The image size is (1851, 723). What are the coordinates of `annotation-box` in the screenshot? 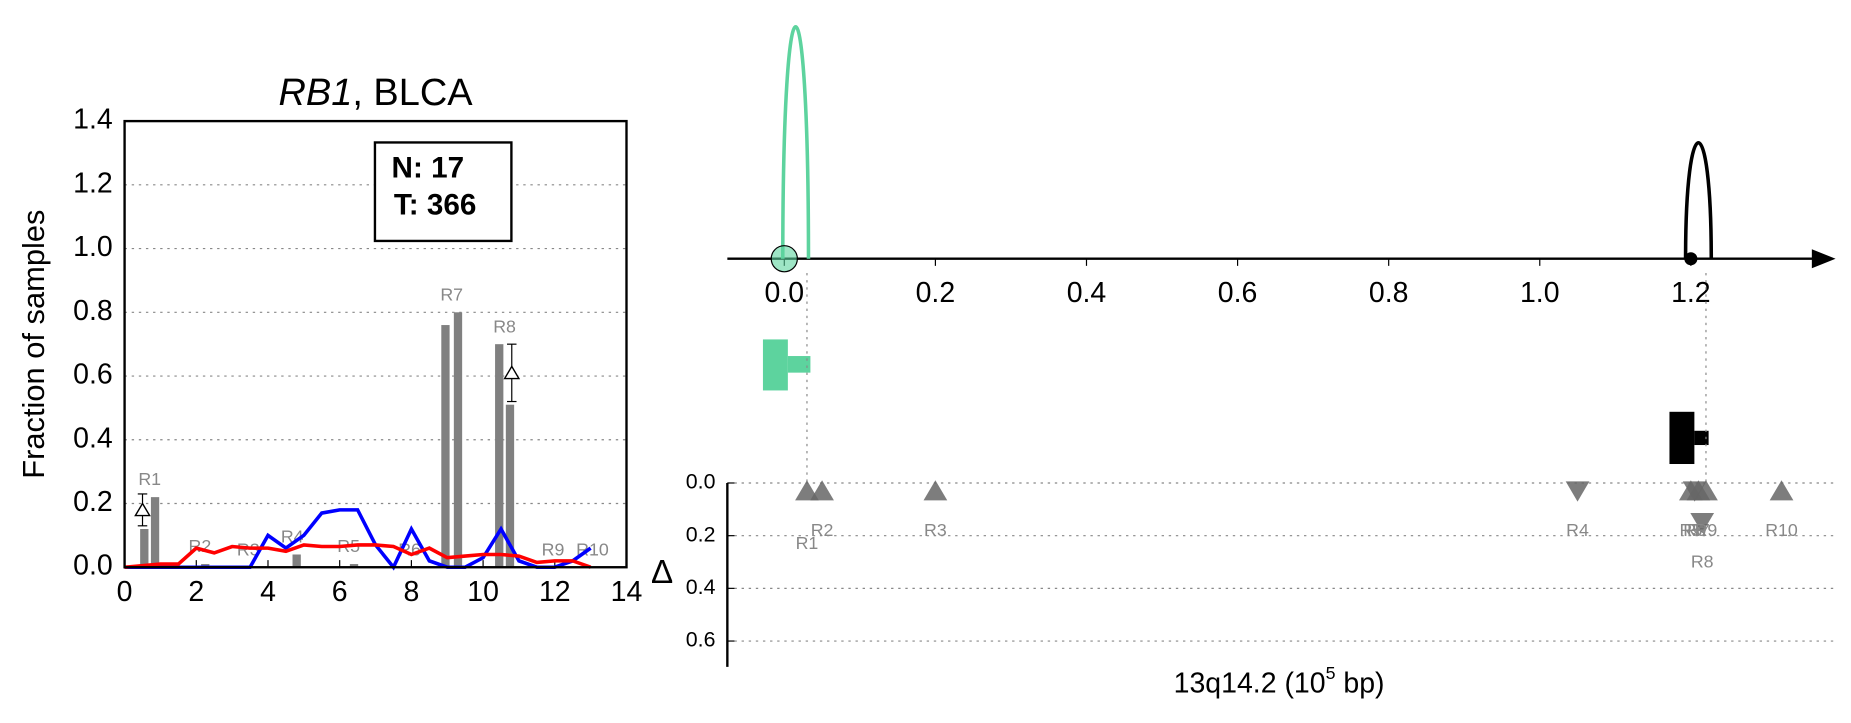 It's located at (443, 192).